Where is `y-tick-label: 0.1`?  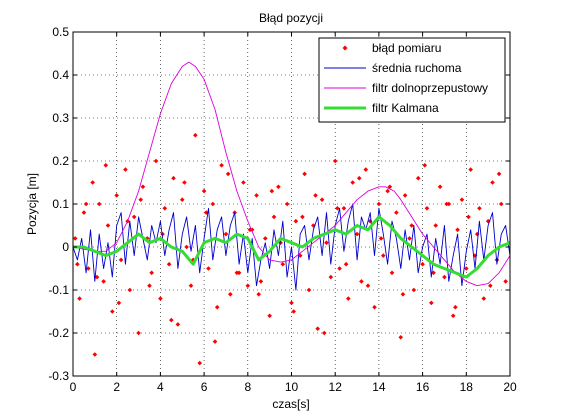
y-tick-label: 0.1 is located at coordinates (60, 204).